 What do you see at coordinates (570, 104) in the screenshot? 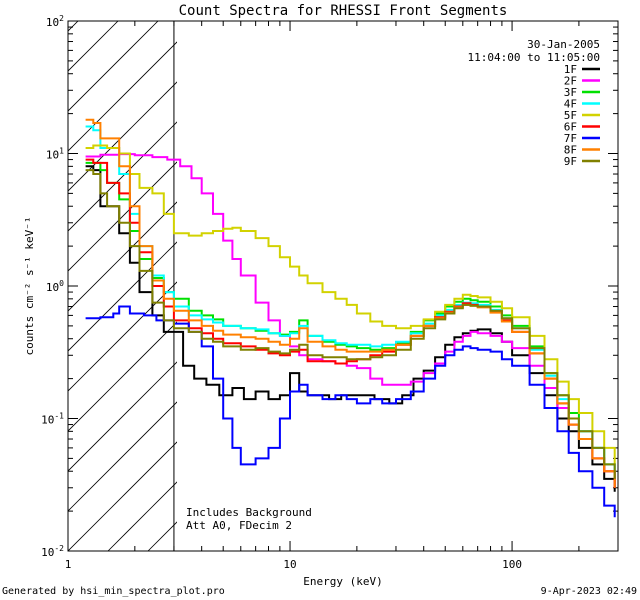
I see `legend-label-4F: 4F` at bounding box center [570, 104].